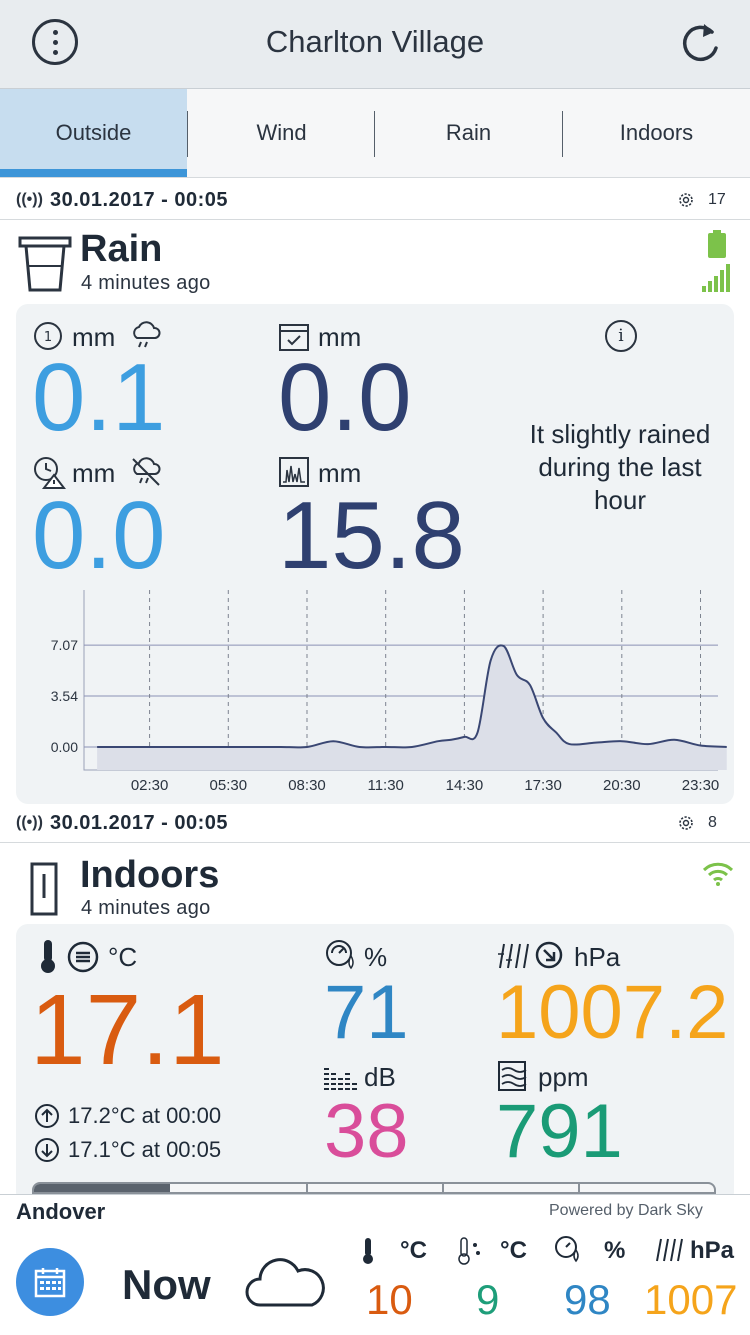 This screenshot has width=750, height=1335. I want to click on signal-strength-icon, so click(716, 278).